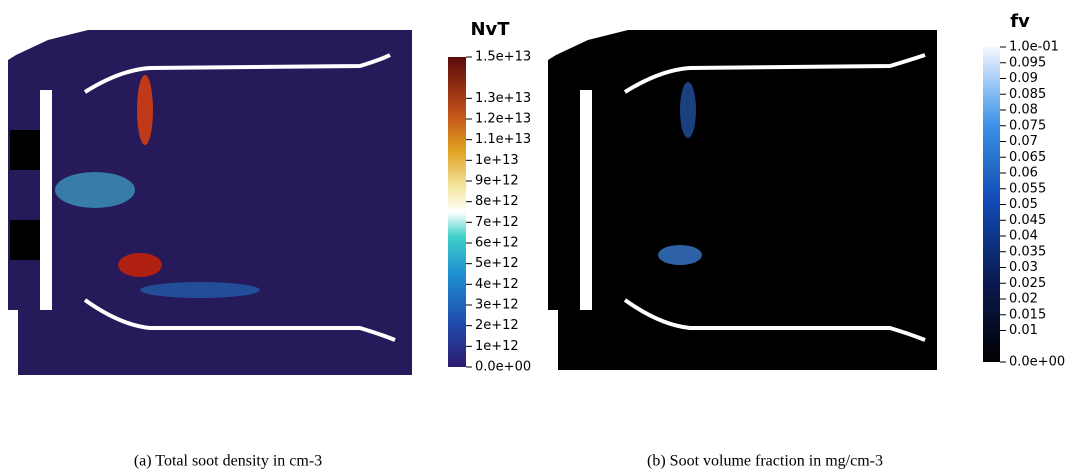 This screenshot has height=476, width=1075. Describe the element at coordinates (1023, 330) in the screenshot. I see `tick-label: 0.01` at that location.